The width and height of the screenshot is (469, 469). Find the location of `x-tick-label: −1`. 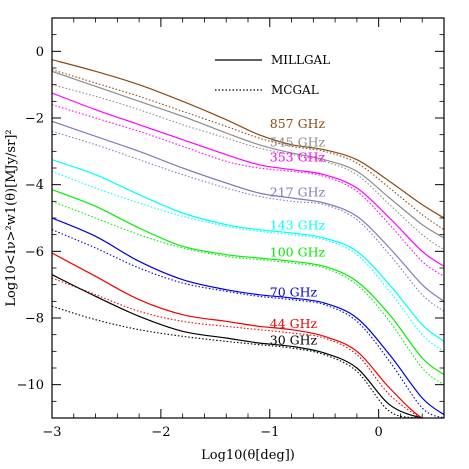

x-tick-label: −1 is located at coordinates (269, 432).